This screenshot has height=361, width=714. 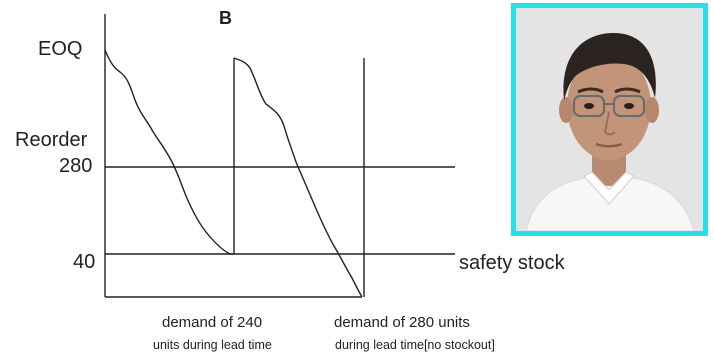 What do you see at coordinates (212, 345) in the screenshot?
I see `caption-left-line2: units during lead time` at bounding box center [212, 345].